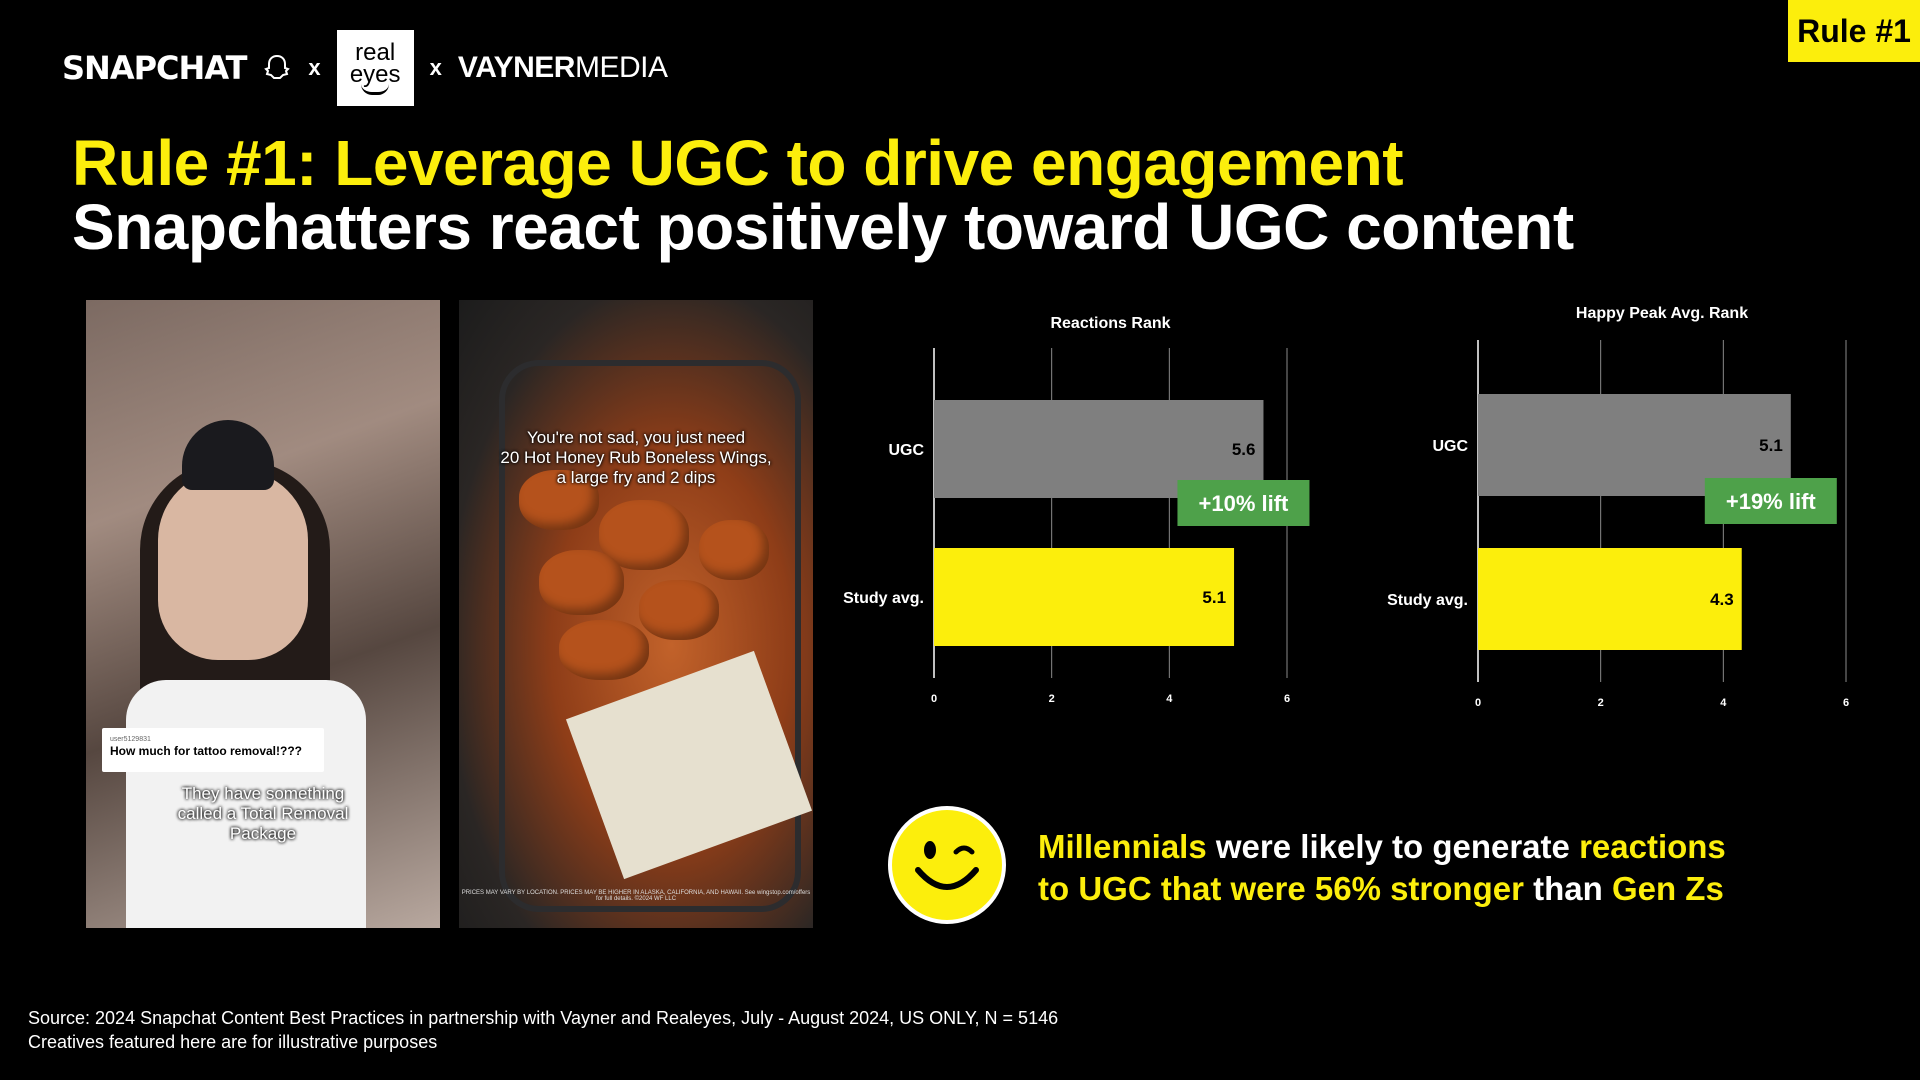 The height and width of the screenshot is (1080, 1920). What do you see at coordinates (621, 67) in the screenshot?
I see `media-text: MEDIA` at bounding box center [621, 67].